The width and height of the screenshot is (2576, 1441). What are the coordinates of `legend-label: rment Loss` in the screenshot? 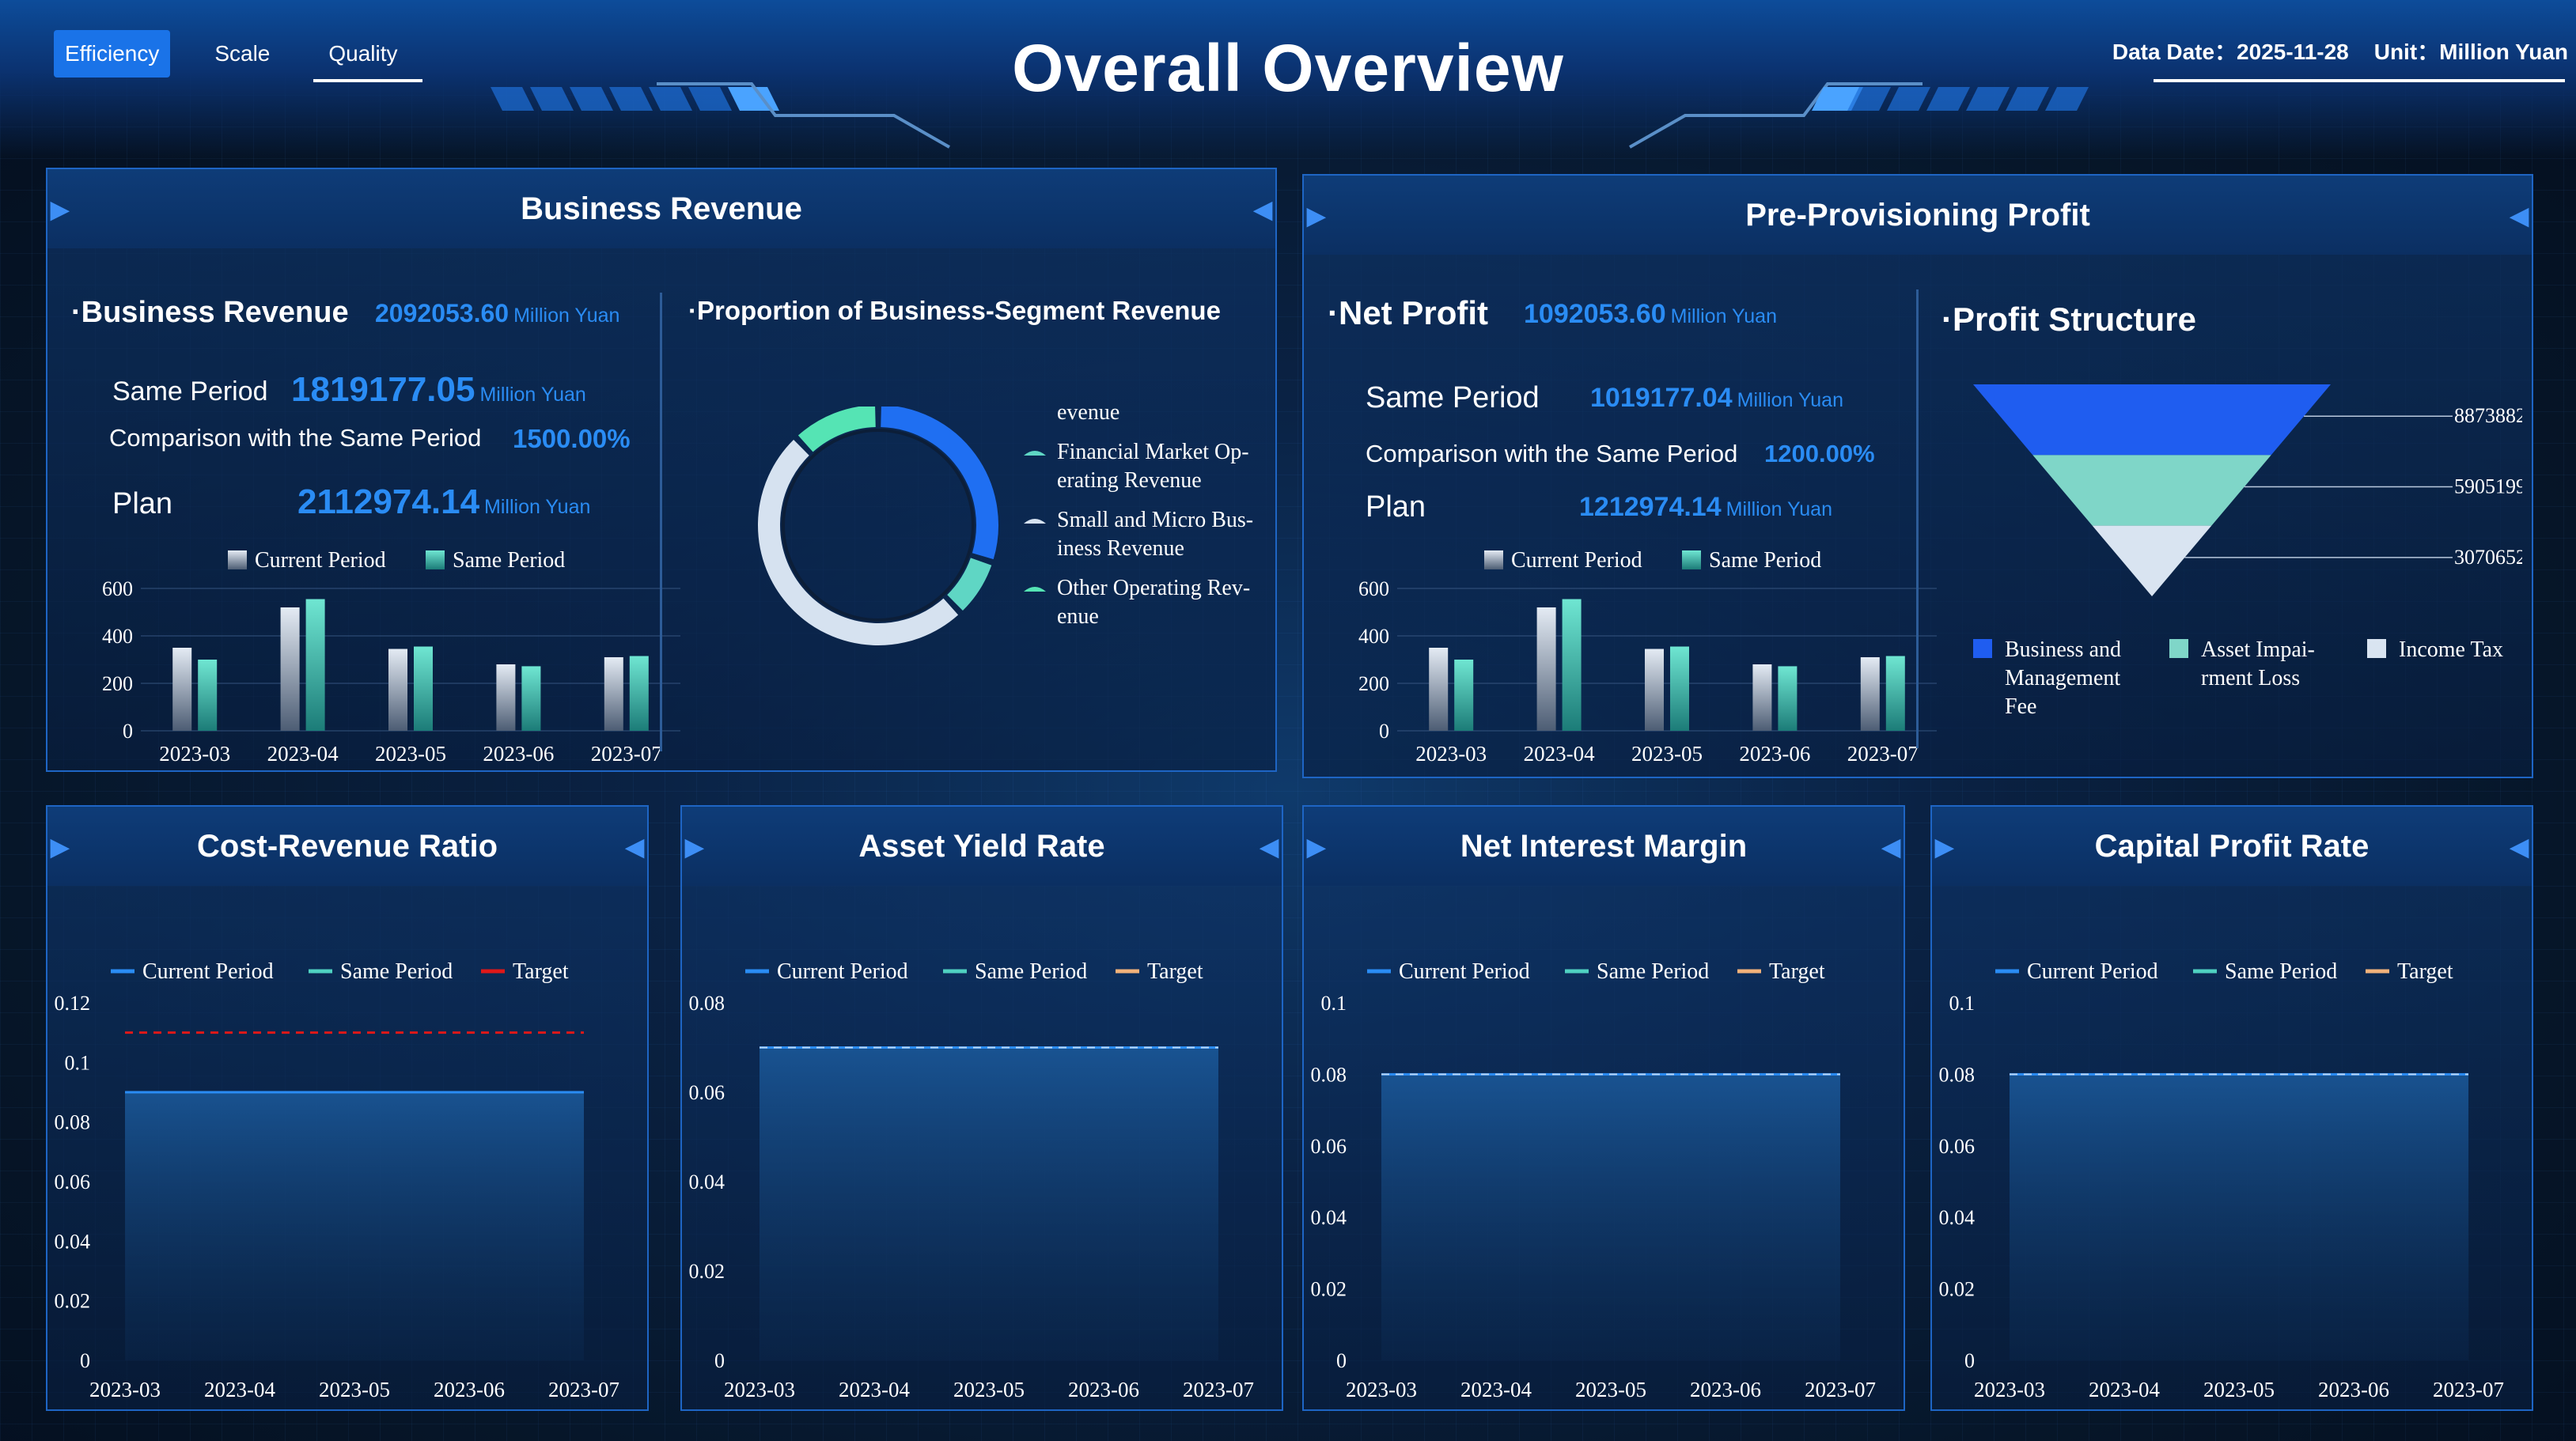 It's located at (2250, 678).